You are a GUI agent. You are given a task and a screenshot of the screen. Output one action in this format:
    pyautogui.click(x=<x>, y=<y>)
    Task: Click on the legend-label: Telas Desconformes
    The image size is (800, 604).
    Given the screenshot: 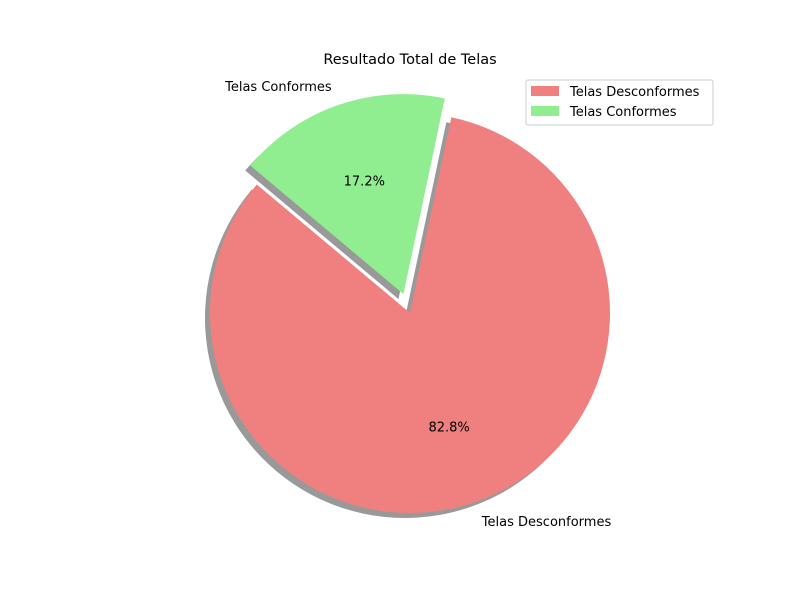 What is the action you would take?
    pyautogui.click(x=634, y=92)
    